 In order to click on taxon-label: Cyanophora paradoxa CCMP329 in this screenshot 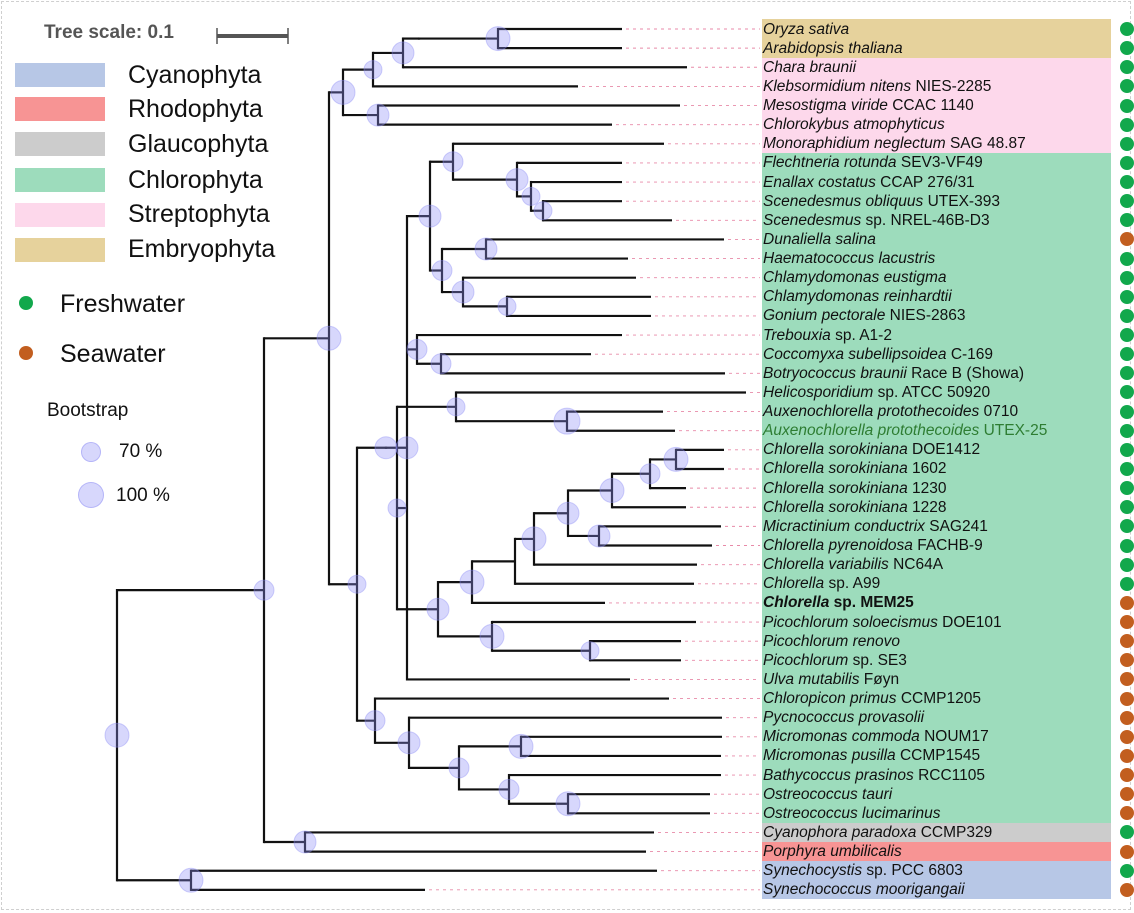, I will do `click(877, 832)`.